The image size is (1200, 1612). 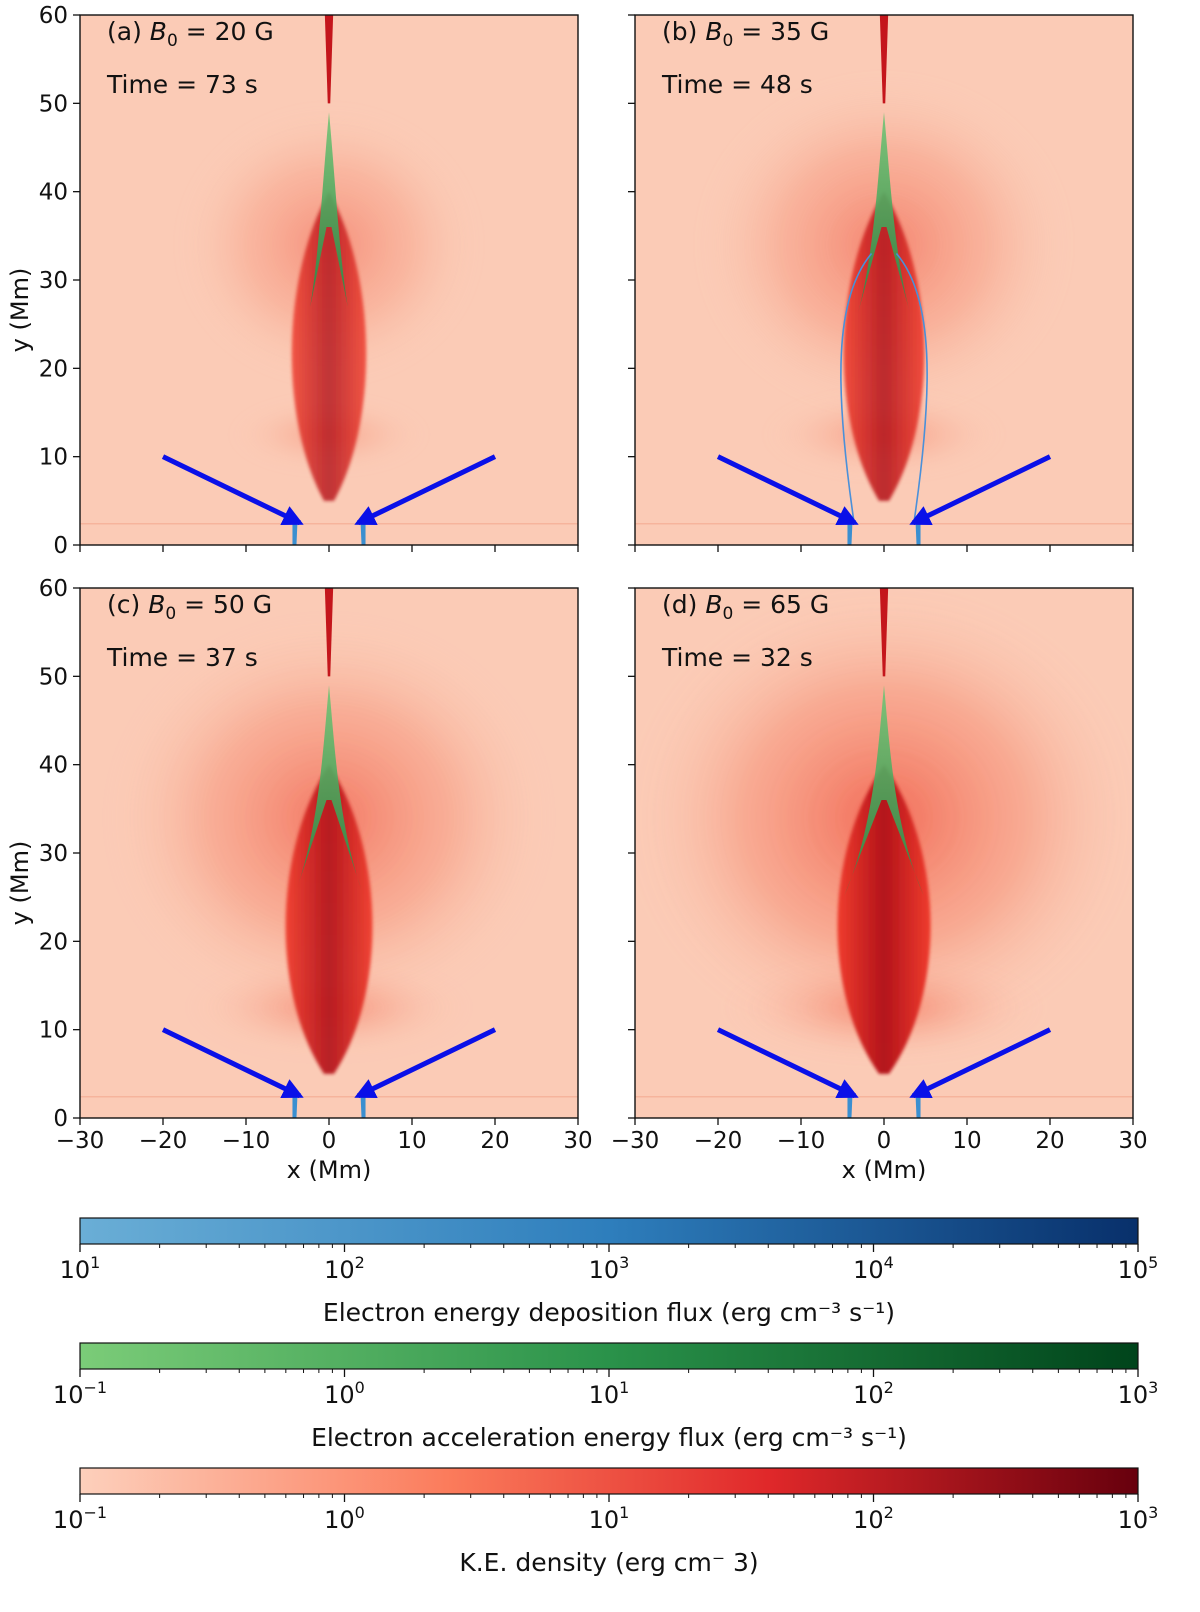 I want to click on panel-b: (b) B0 = 35 G Time = 48 s, so click(x=881, y=283).